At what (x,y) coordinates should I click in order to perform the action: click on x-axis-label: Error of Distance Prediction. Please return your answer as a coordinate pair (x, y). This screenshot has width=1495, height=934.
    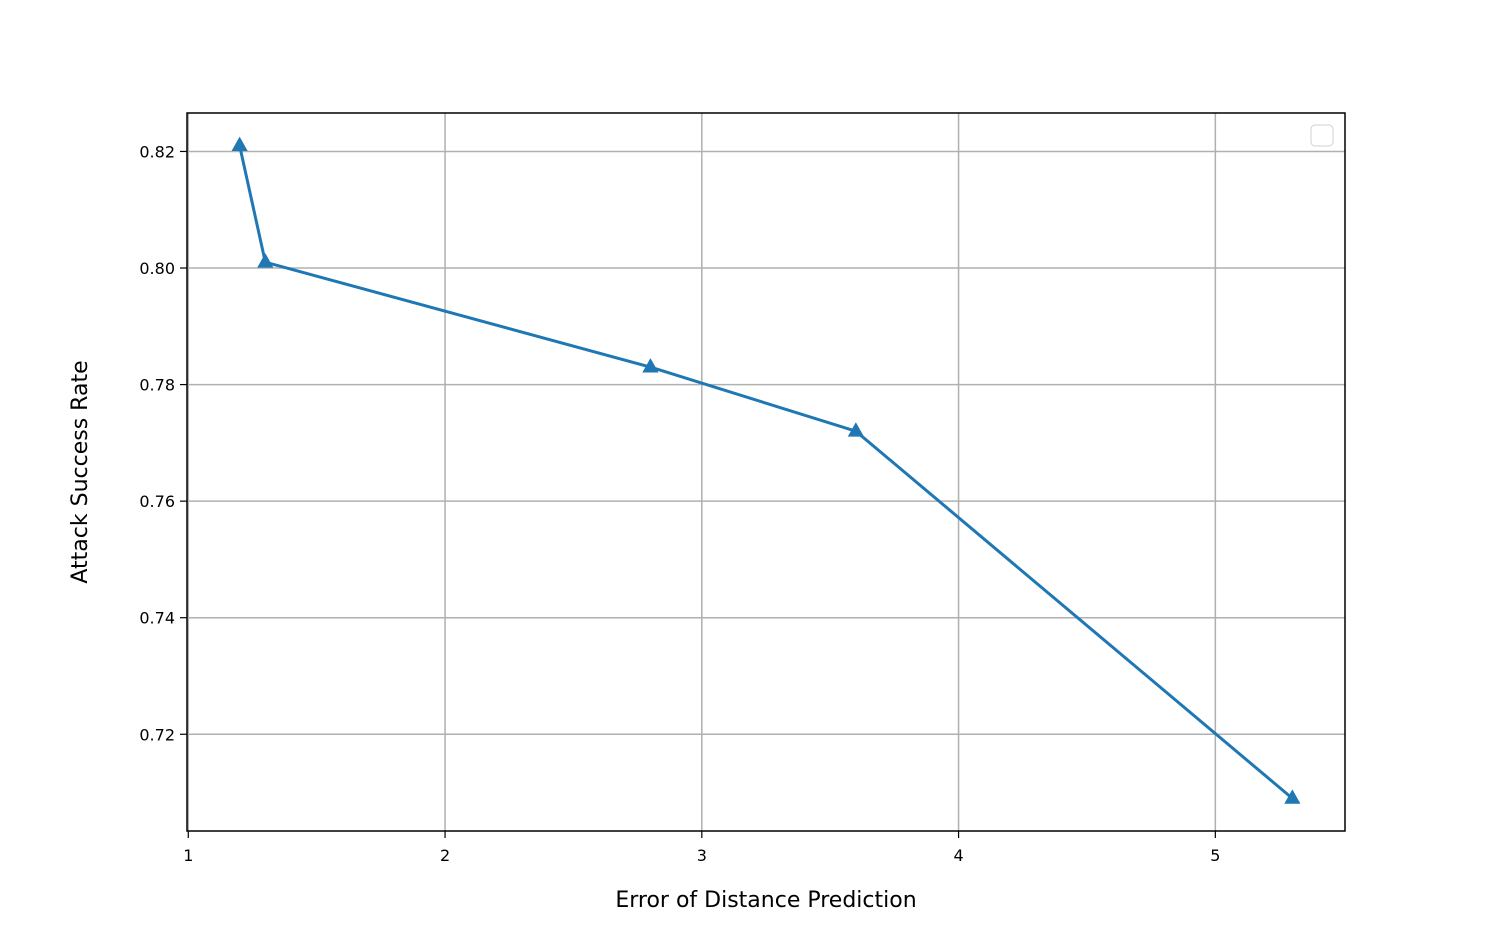
    Looking at the image, I should click on (765, 900).